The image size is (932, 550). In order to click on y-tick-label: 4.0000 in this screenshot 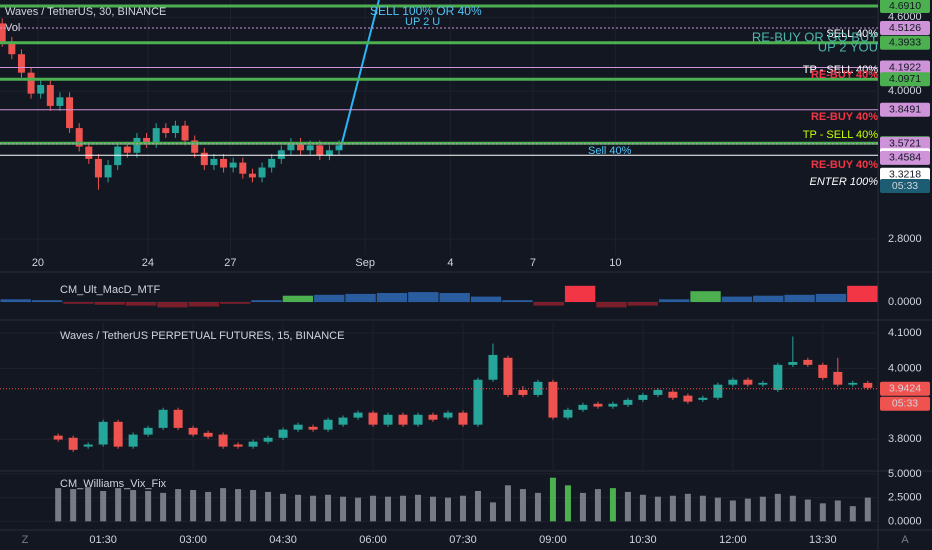, I will do `click(905, 368)`.